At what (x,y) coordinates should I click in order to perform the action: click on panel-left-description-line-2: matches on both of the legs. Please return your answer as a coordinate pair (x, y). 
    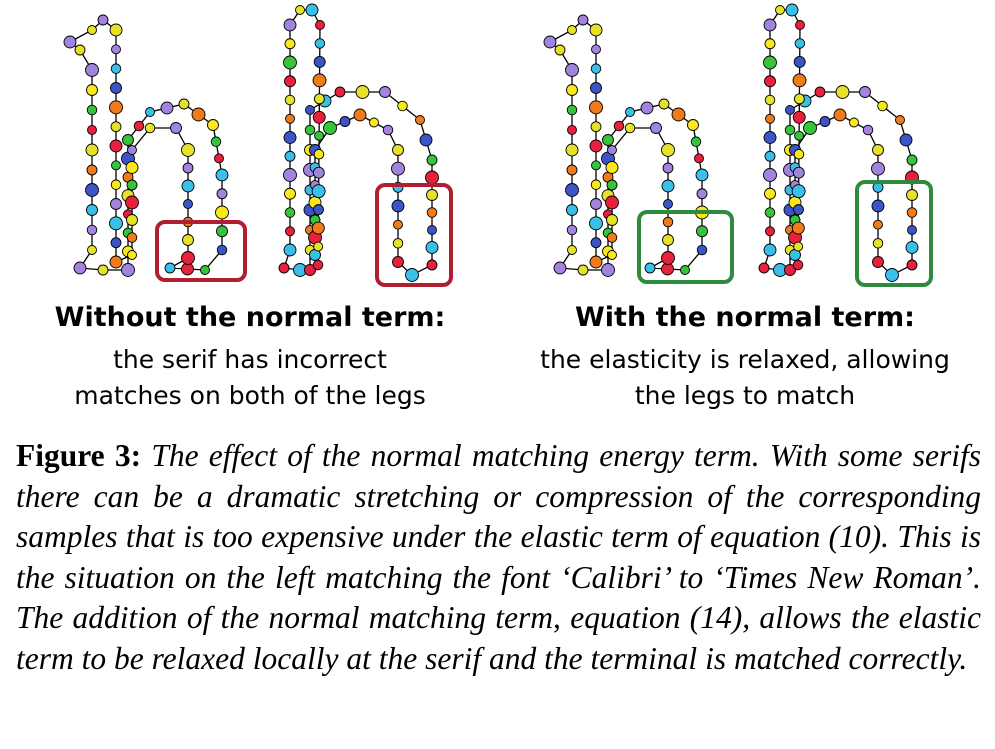
    Looking at the image, I should click on (250, 395).